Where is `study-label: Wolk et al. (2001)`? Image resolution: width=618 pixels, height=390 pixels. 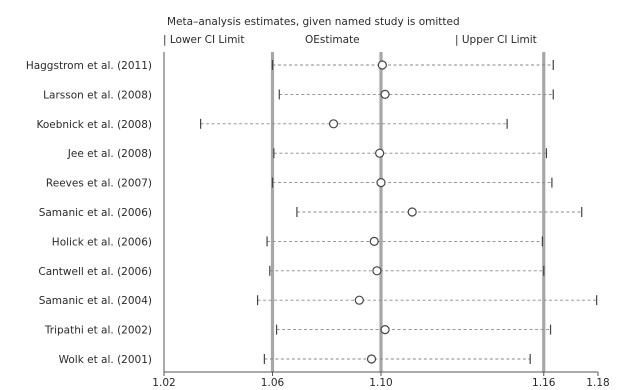 study-label: Wolk et al. (2001) is located at coordinates (105, 360).